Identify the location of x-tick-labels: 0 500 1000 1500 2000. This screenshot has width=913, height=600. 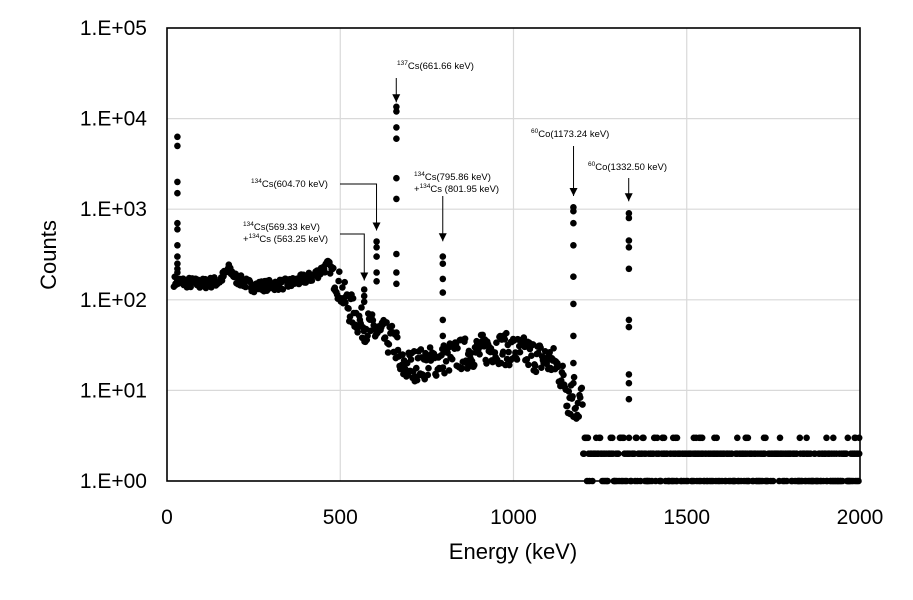
(522, 517).